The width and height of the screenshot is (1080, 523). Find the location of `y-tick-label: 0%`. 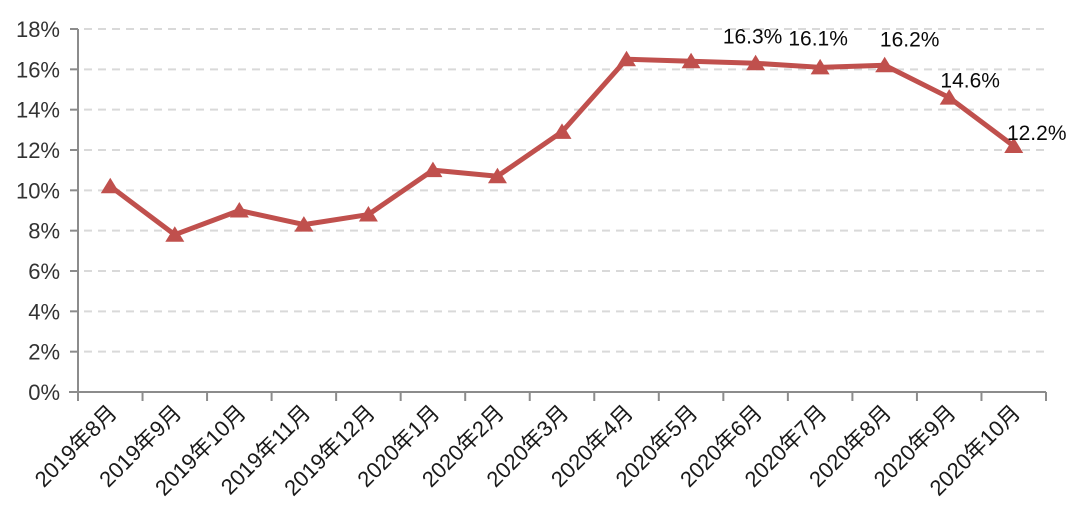

y-tick-label: 0% is located at coordinates (44, 392).